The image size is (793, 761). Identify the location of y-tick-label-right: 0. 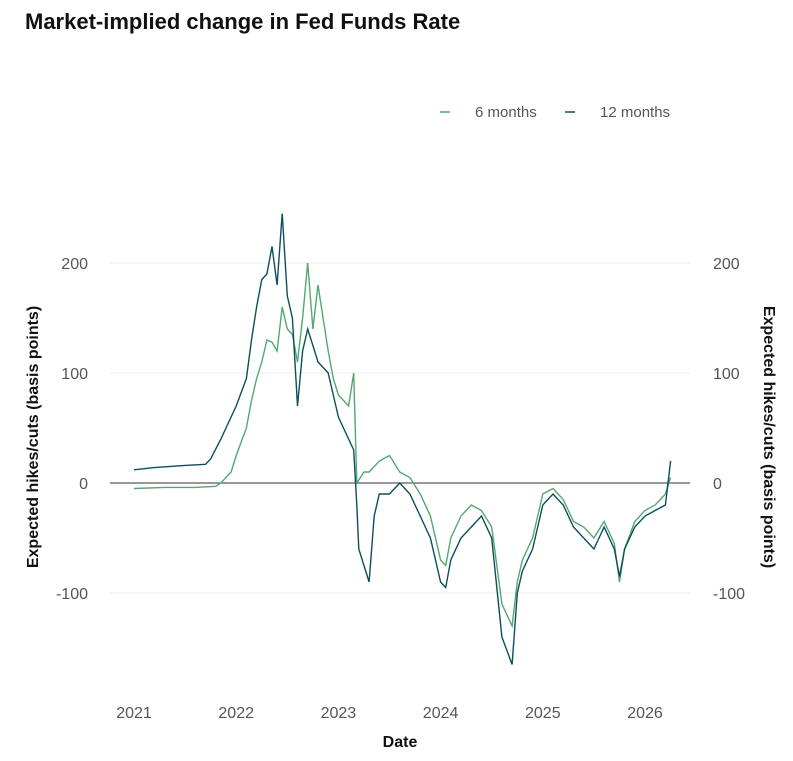
(717, 484).